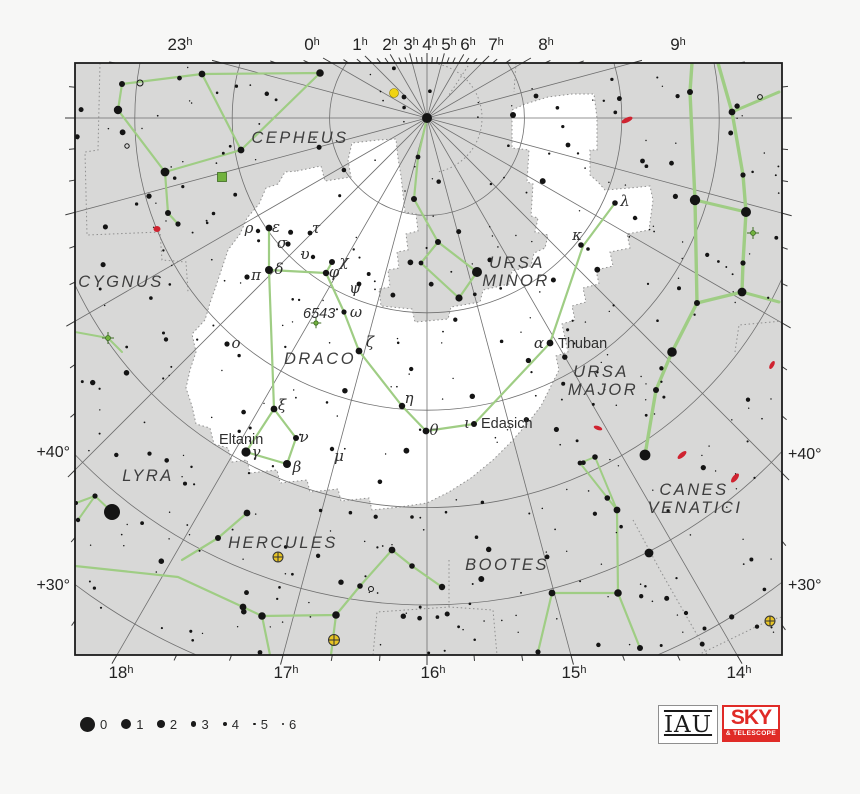 This screenshot has height=794, width=860. Describe the element at coordinates (53, 585) in the screenshot. I see `dec-label-left: +30°` at that location.